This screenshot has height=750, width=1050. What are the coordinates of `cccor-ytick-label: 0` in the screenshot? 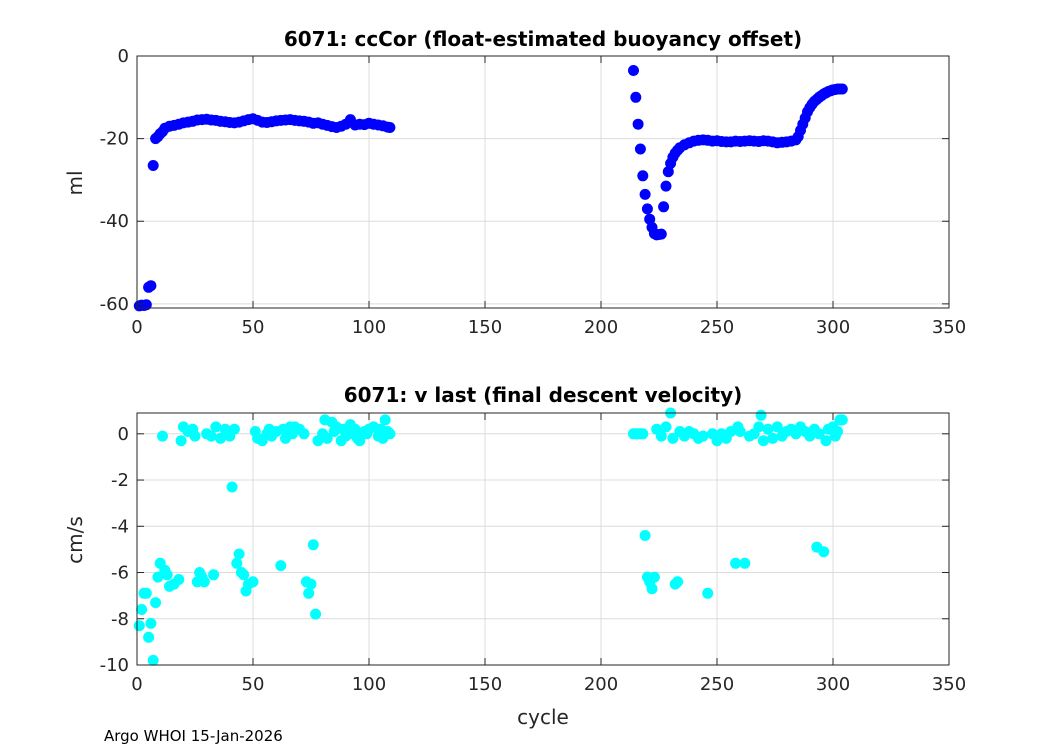 It's located at (123, 56).